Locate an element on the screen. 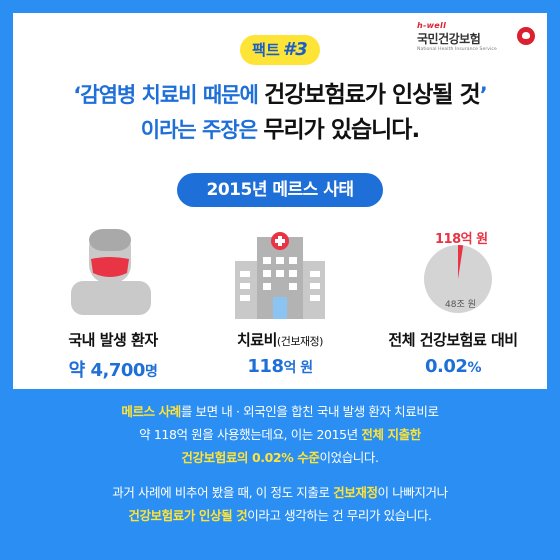 This screenshot has height=560, width=560. budget-pie-chart is located at coordinates (458, 279).